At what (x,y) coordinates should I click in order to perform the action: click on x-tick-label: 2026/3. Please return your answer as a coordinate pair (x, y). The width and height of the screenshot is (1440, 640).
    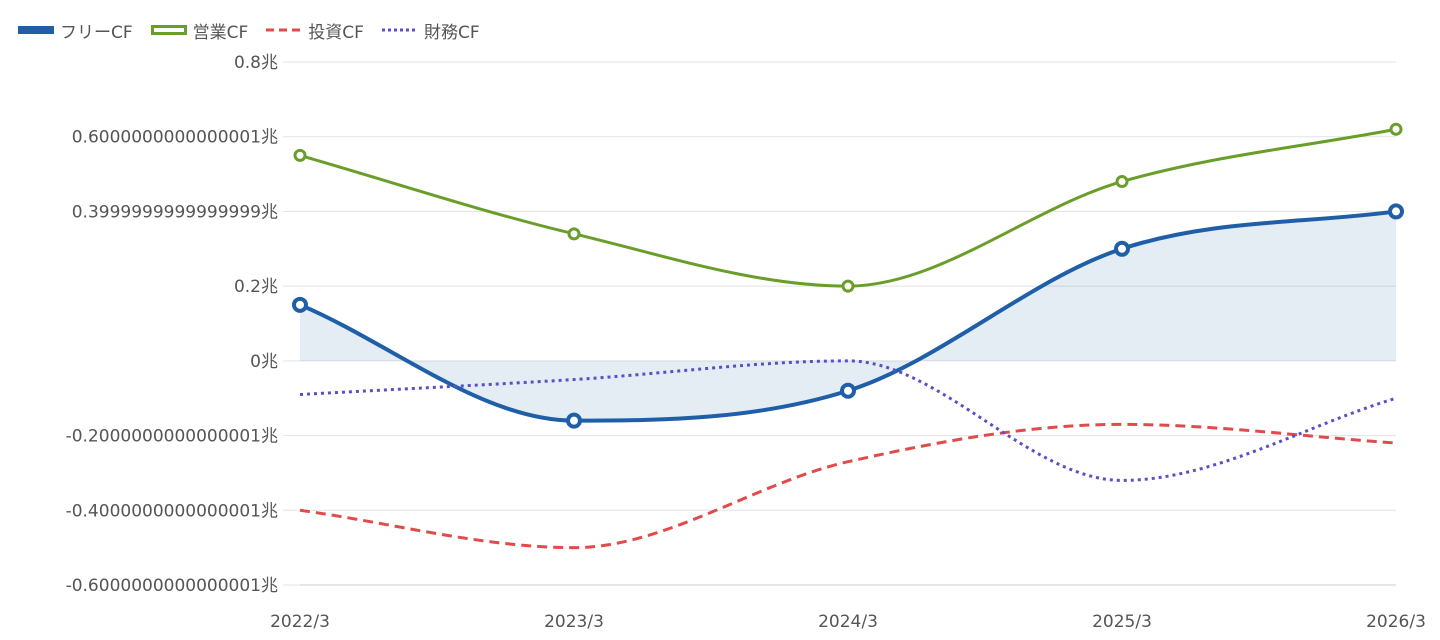
    Looking at the image, I should click on (1396, 622).